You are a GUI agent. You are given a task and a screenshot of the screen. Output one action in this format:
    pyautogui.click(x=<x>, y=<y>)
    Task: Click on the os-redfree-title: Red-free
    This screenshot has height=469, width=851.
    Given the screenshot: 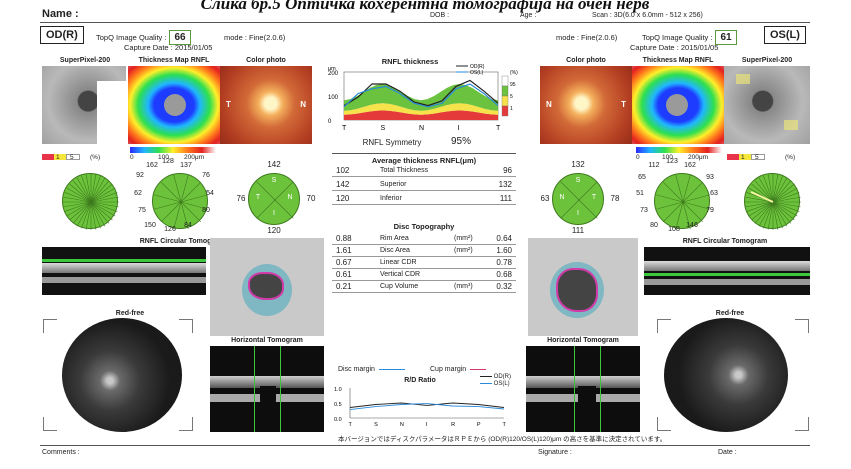 What is the action you would take?
    pyautogui.click(x=730, y=313)
    